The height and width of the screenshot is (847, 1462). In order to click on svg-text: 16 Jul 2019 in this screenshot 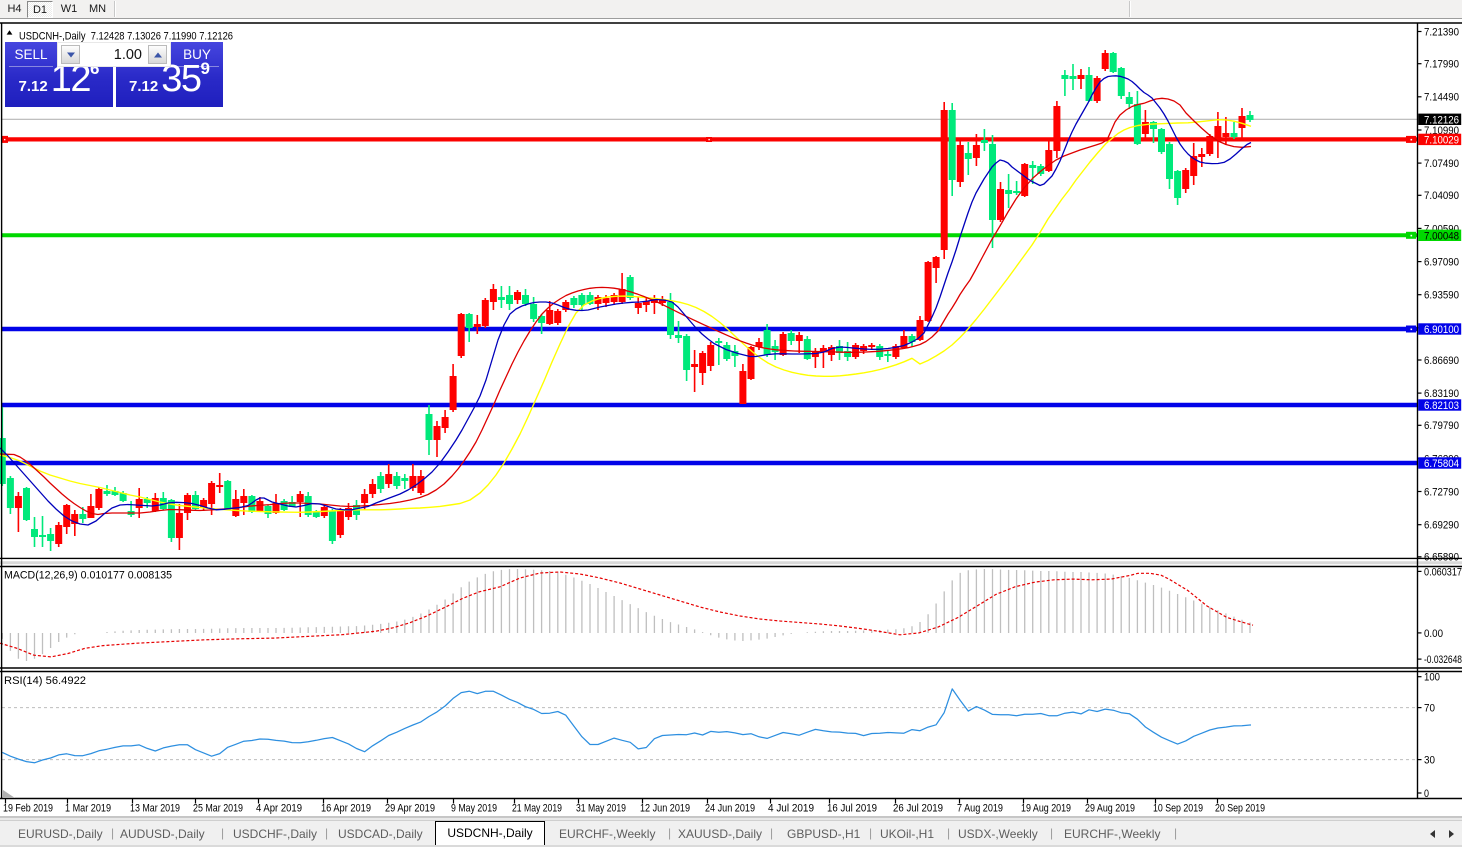, I will do `click(852, 809)`.